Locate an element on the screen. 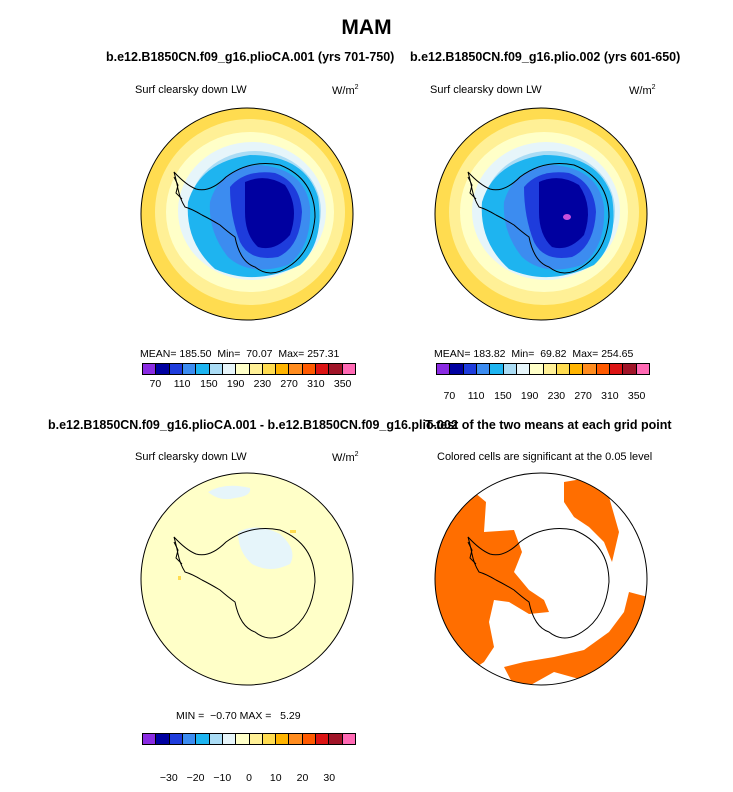  stats-top-right: MEAN= 183.82 Min= 69.82 Max= 254.65 is located at coordinates (534, 354).